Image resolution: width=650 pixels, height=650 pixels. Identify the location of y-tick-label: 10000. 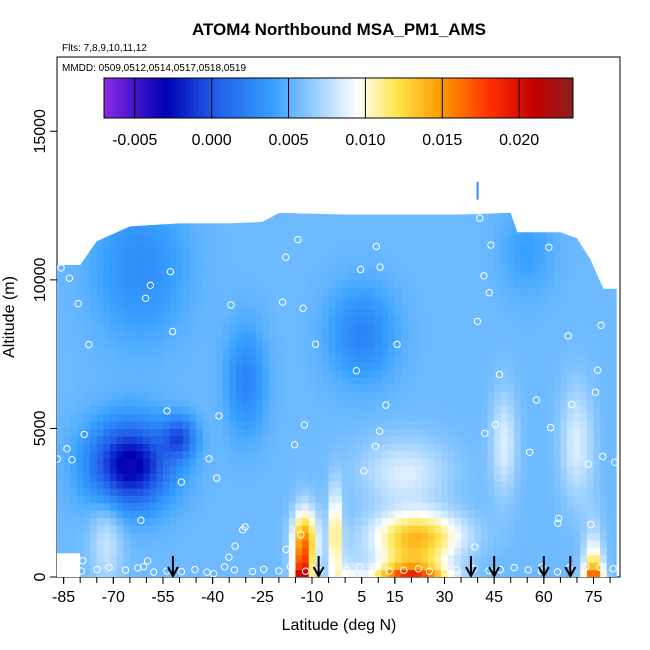
(40, 280).